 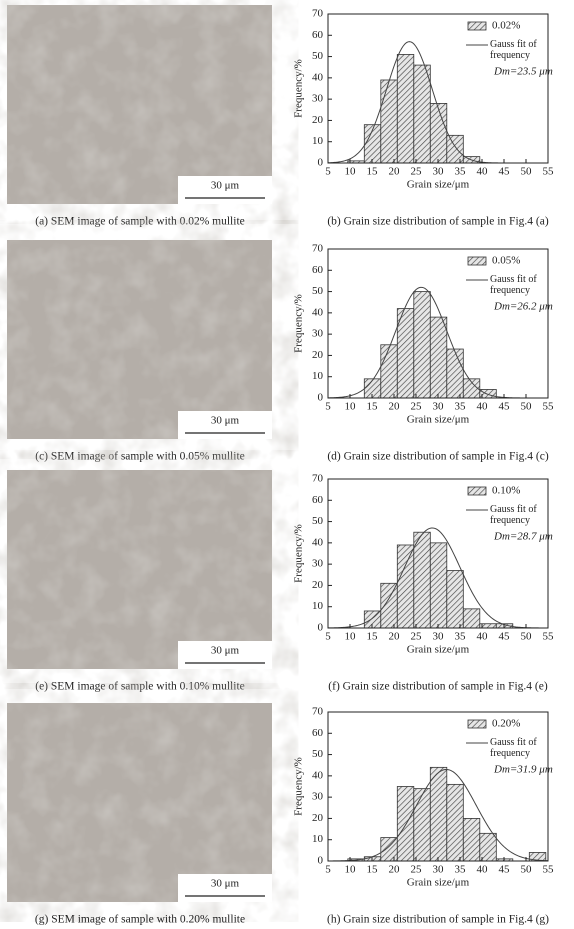 I want to click on legend-label: 0.10%, so click(x=506, y=491).